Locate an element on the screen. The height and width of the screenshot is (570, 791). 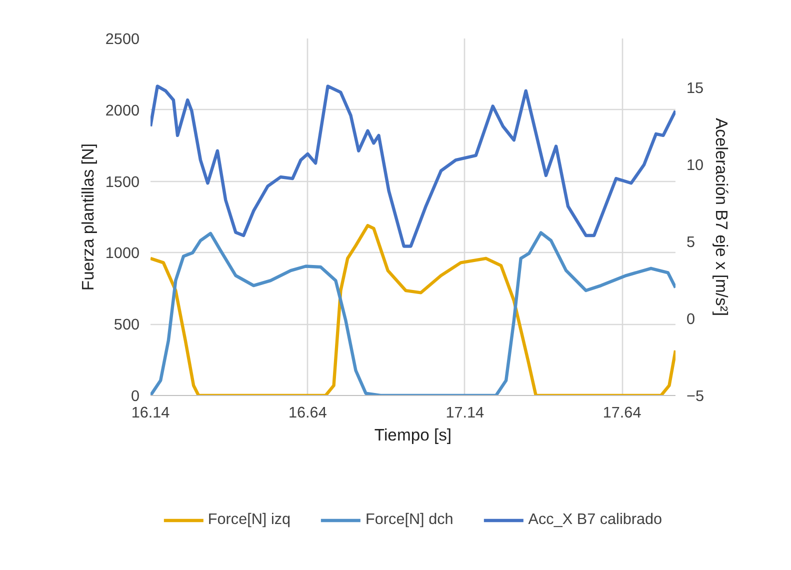
x-tick-label: 16.64 is located at coordinates (308, 413).